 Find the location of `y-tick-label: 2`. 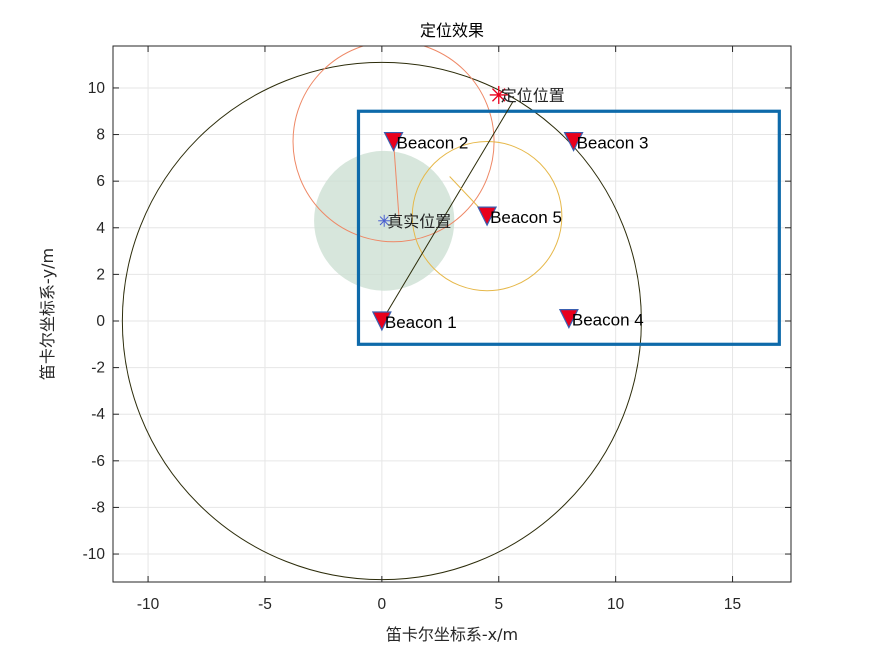

y-tick-label: 2 is located at coordinates (100, 274).